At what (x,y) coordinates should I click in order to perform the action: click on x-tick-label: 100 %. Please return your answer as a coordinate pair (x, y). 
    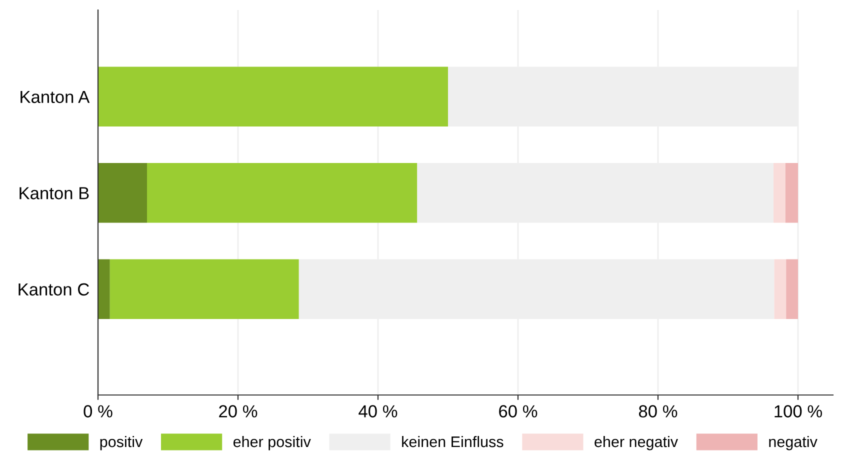
    Looking at the image, I should click on (798, 411).